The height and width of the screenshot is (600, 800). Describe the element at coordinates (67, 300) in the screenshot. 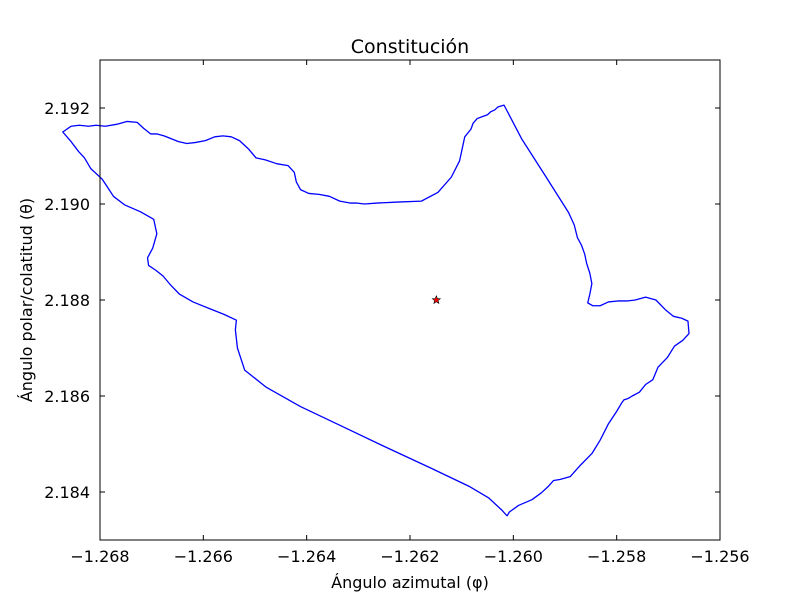

I see `y-tick-label: 2.188` at that location.